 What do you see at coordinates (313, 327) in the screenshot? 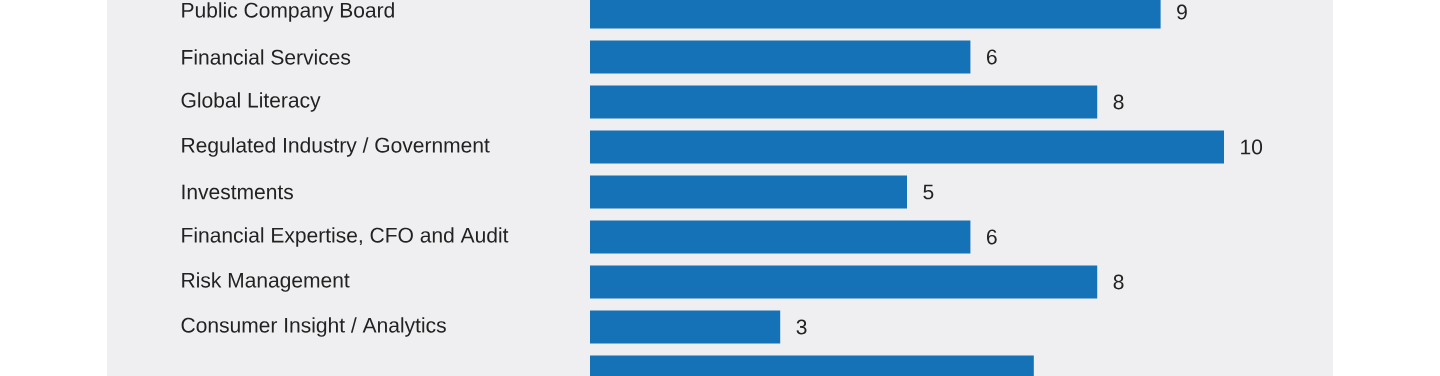
I see `y-tick-label: Consumer Insight / Analytics` at bounding box center [313, 327].